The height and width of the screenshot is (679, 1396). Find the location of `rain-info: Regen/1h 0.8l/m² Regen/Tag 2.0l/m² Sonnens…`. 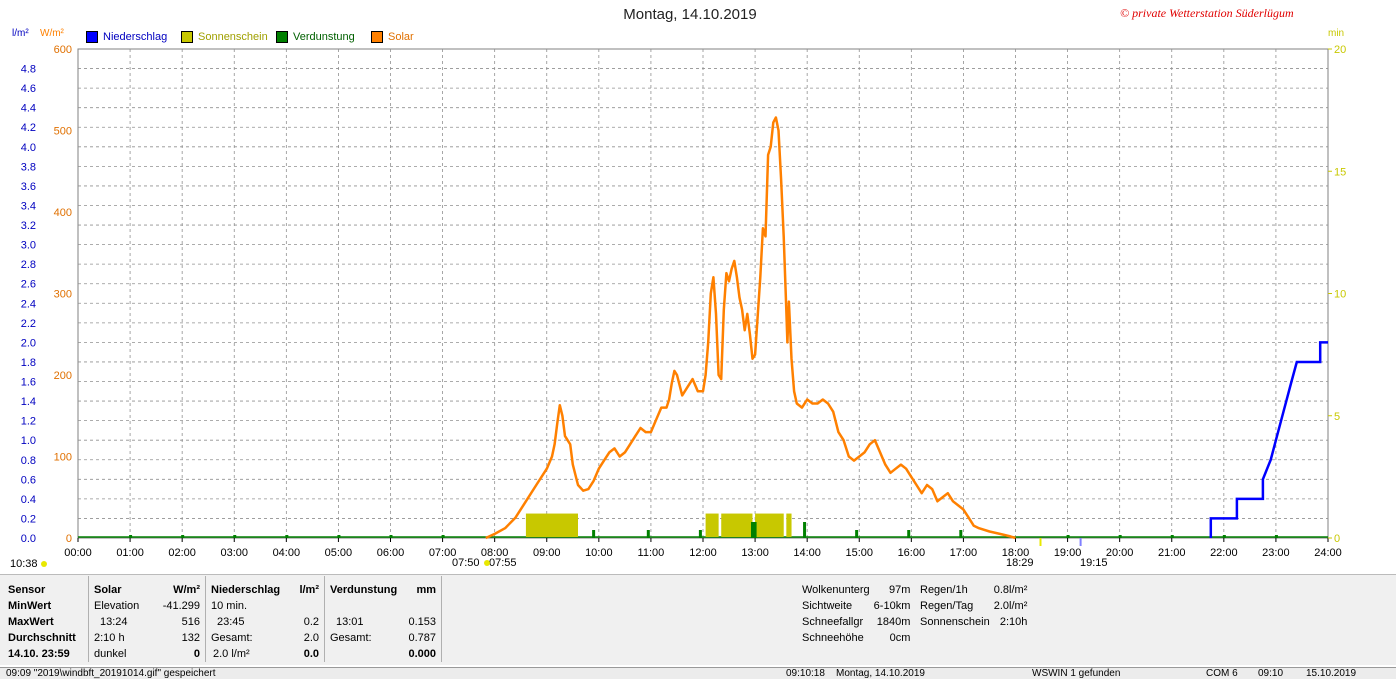

rain-info: Regen/1h 0.8l/m² Regen/Tag 2.0l/m² Sonnens… is located at coordinates (973, 606).